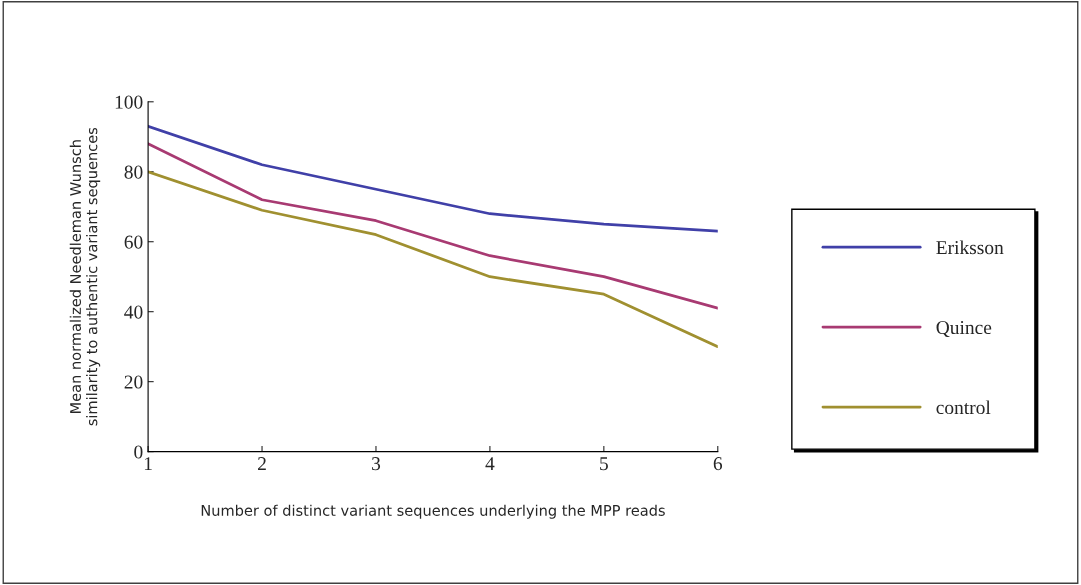 This screenshot has height=585, width=1081. I want to click on text: control, so click(963, 407).